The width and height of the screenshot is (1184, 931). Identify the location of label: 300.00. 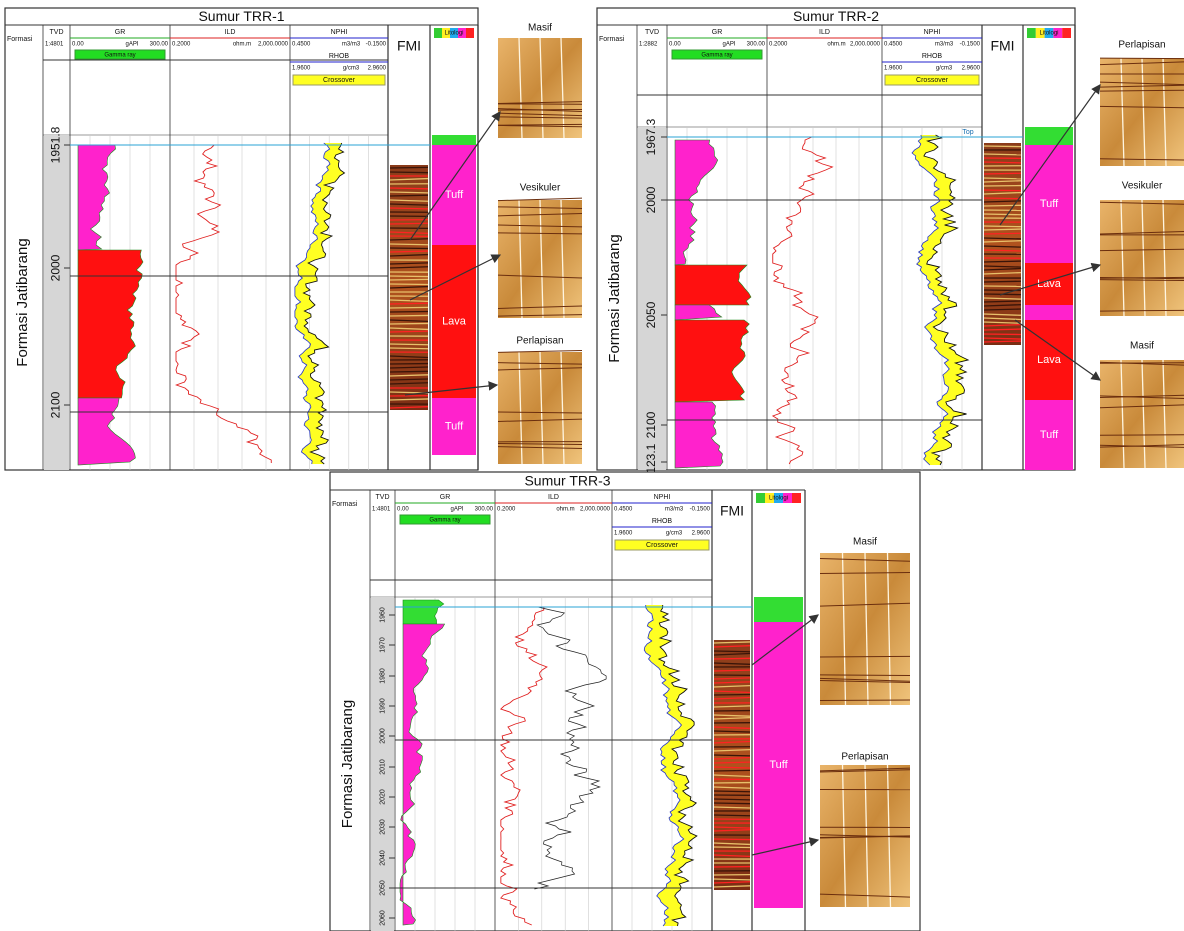
(159, 45).